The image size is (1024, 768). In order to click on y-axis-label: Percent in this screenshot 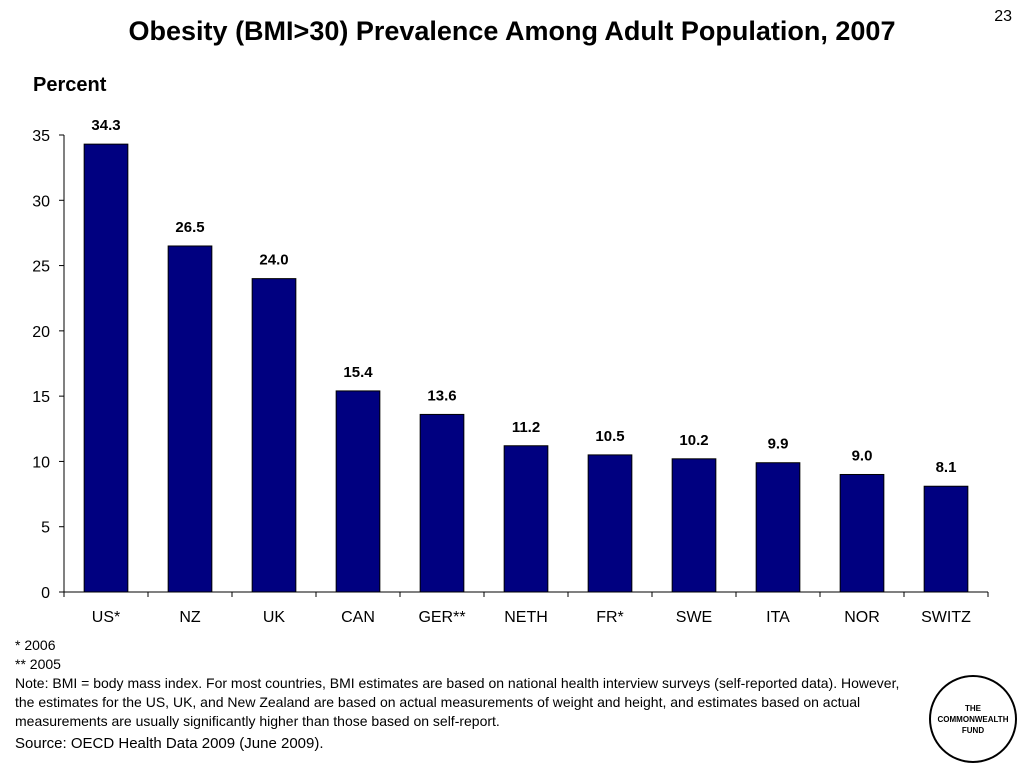, I will do `click(70, 85)`.